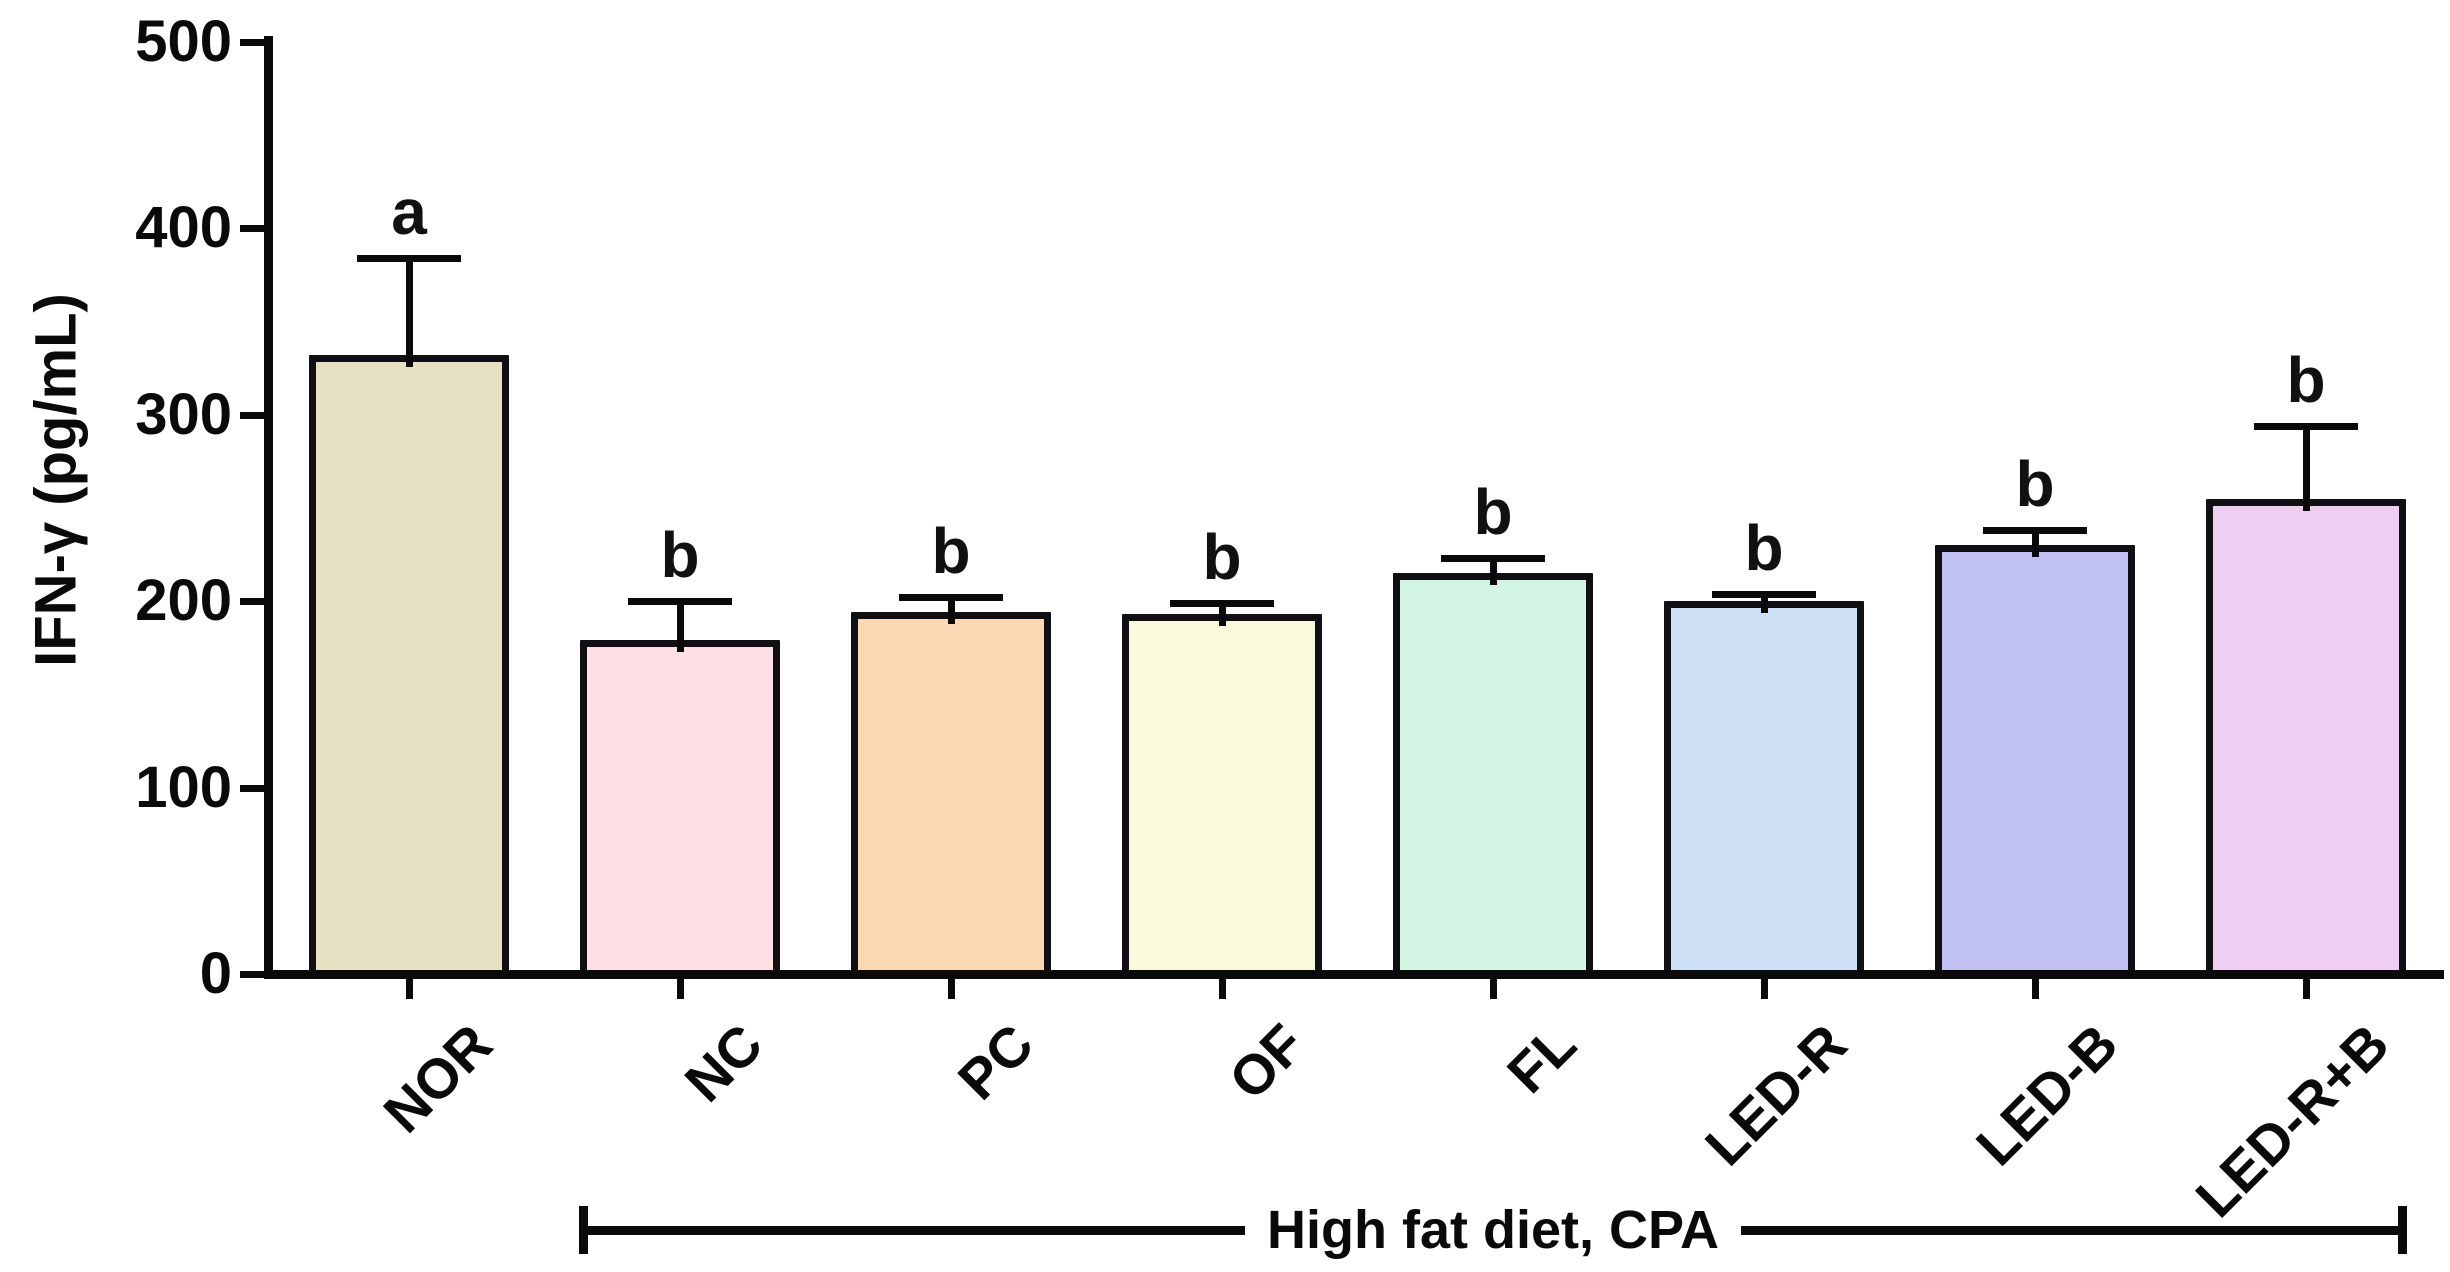  What do you see at coordinates (409, 666) in the screenshot?
I see `bar-NOR` at bounding box center [409, 666].